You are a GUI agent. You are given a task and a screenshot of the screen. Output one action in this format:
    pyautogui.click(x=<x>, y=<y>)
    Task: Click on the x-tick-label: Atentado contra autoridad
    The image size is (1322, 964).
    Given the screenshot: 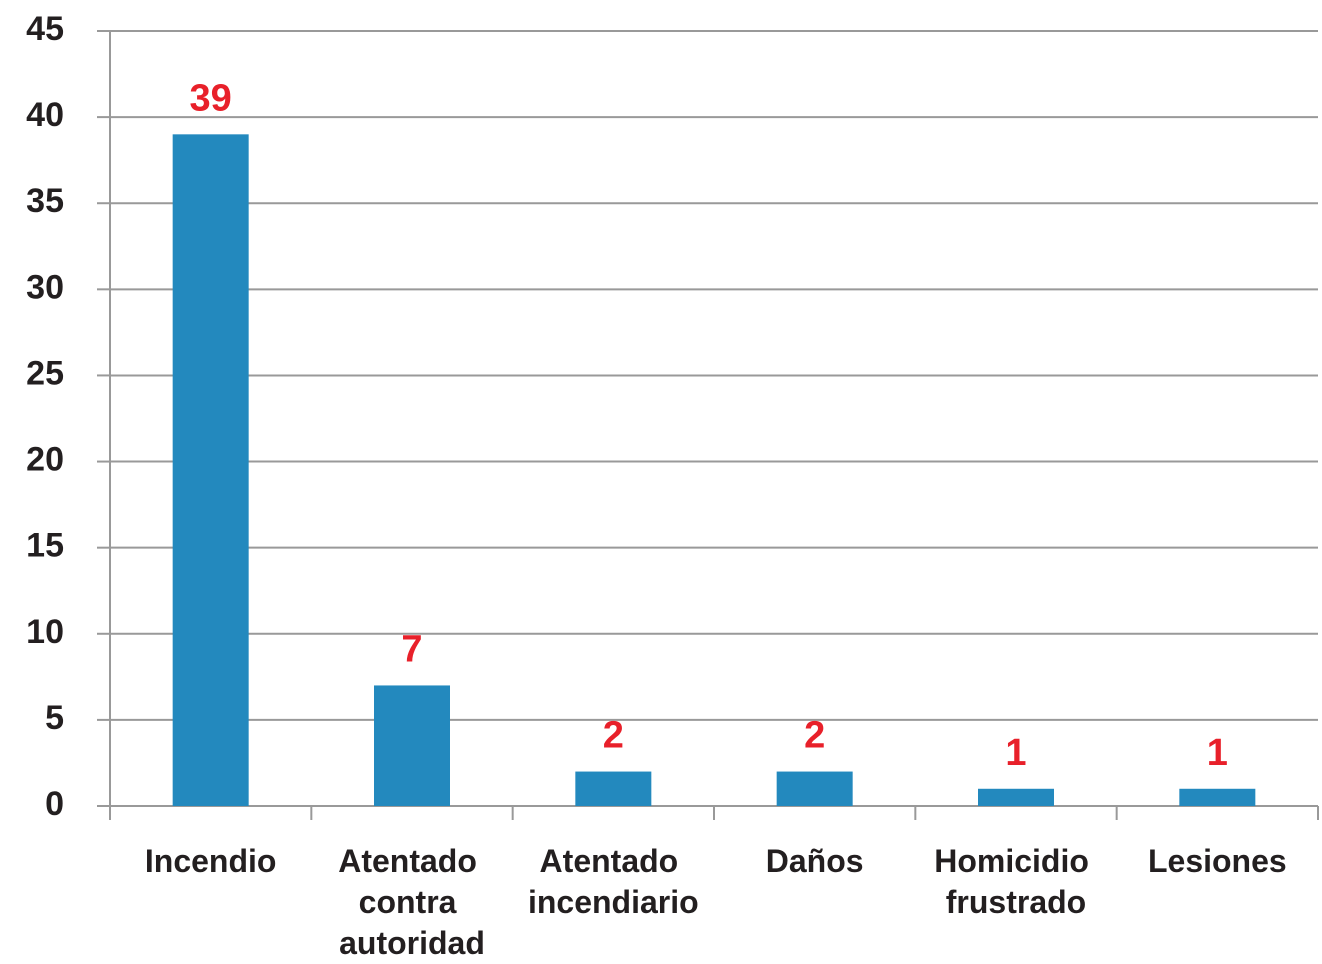 What is the action you would take?
    pyautogui.click(x=412, y=902)
    